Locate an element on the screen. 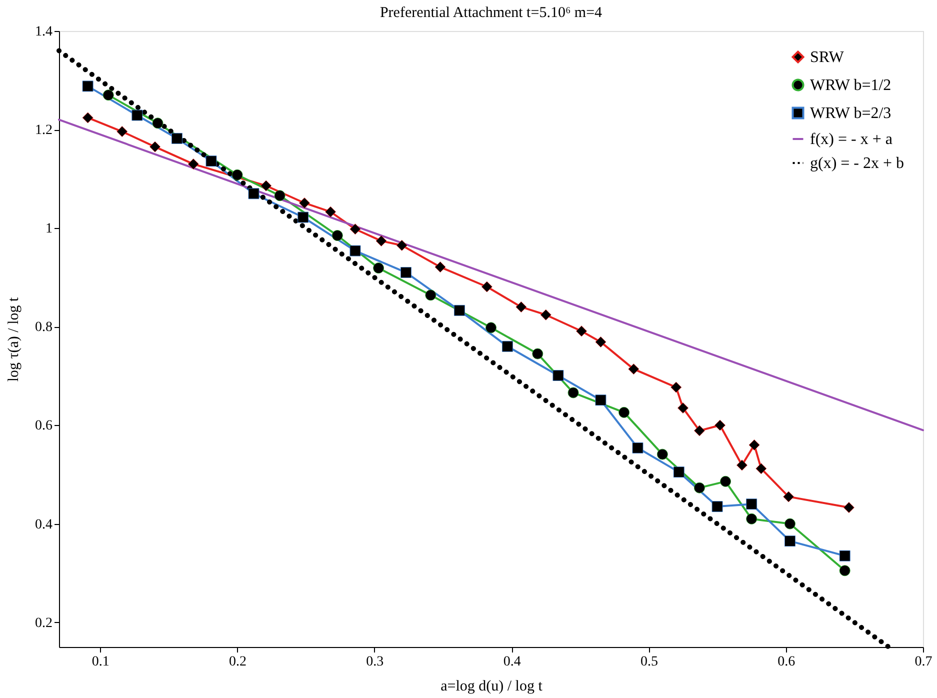 The width and height of the screenshot is (937, 698). legend-label: WRW b=2/3 is located at coordinates (851, 113).